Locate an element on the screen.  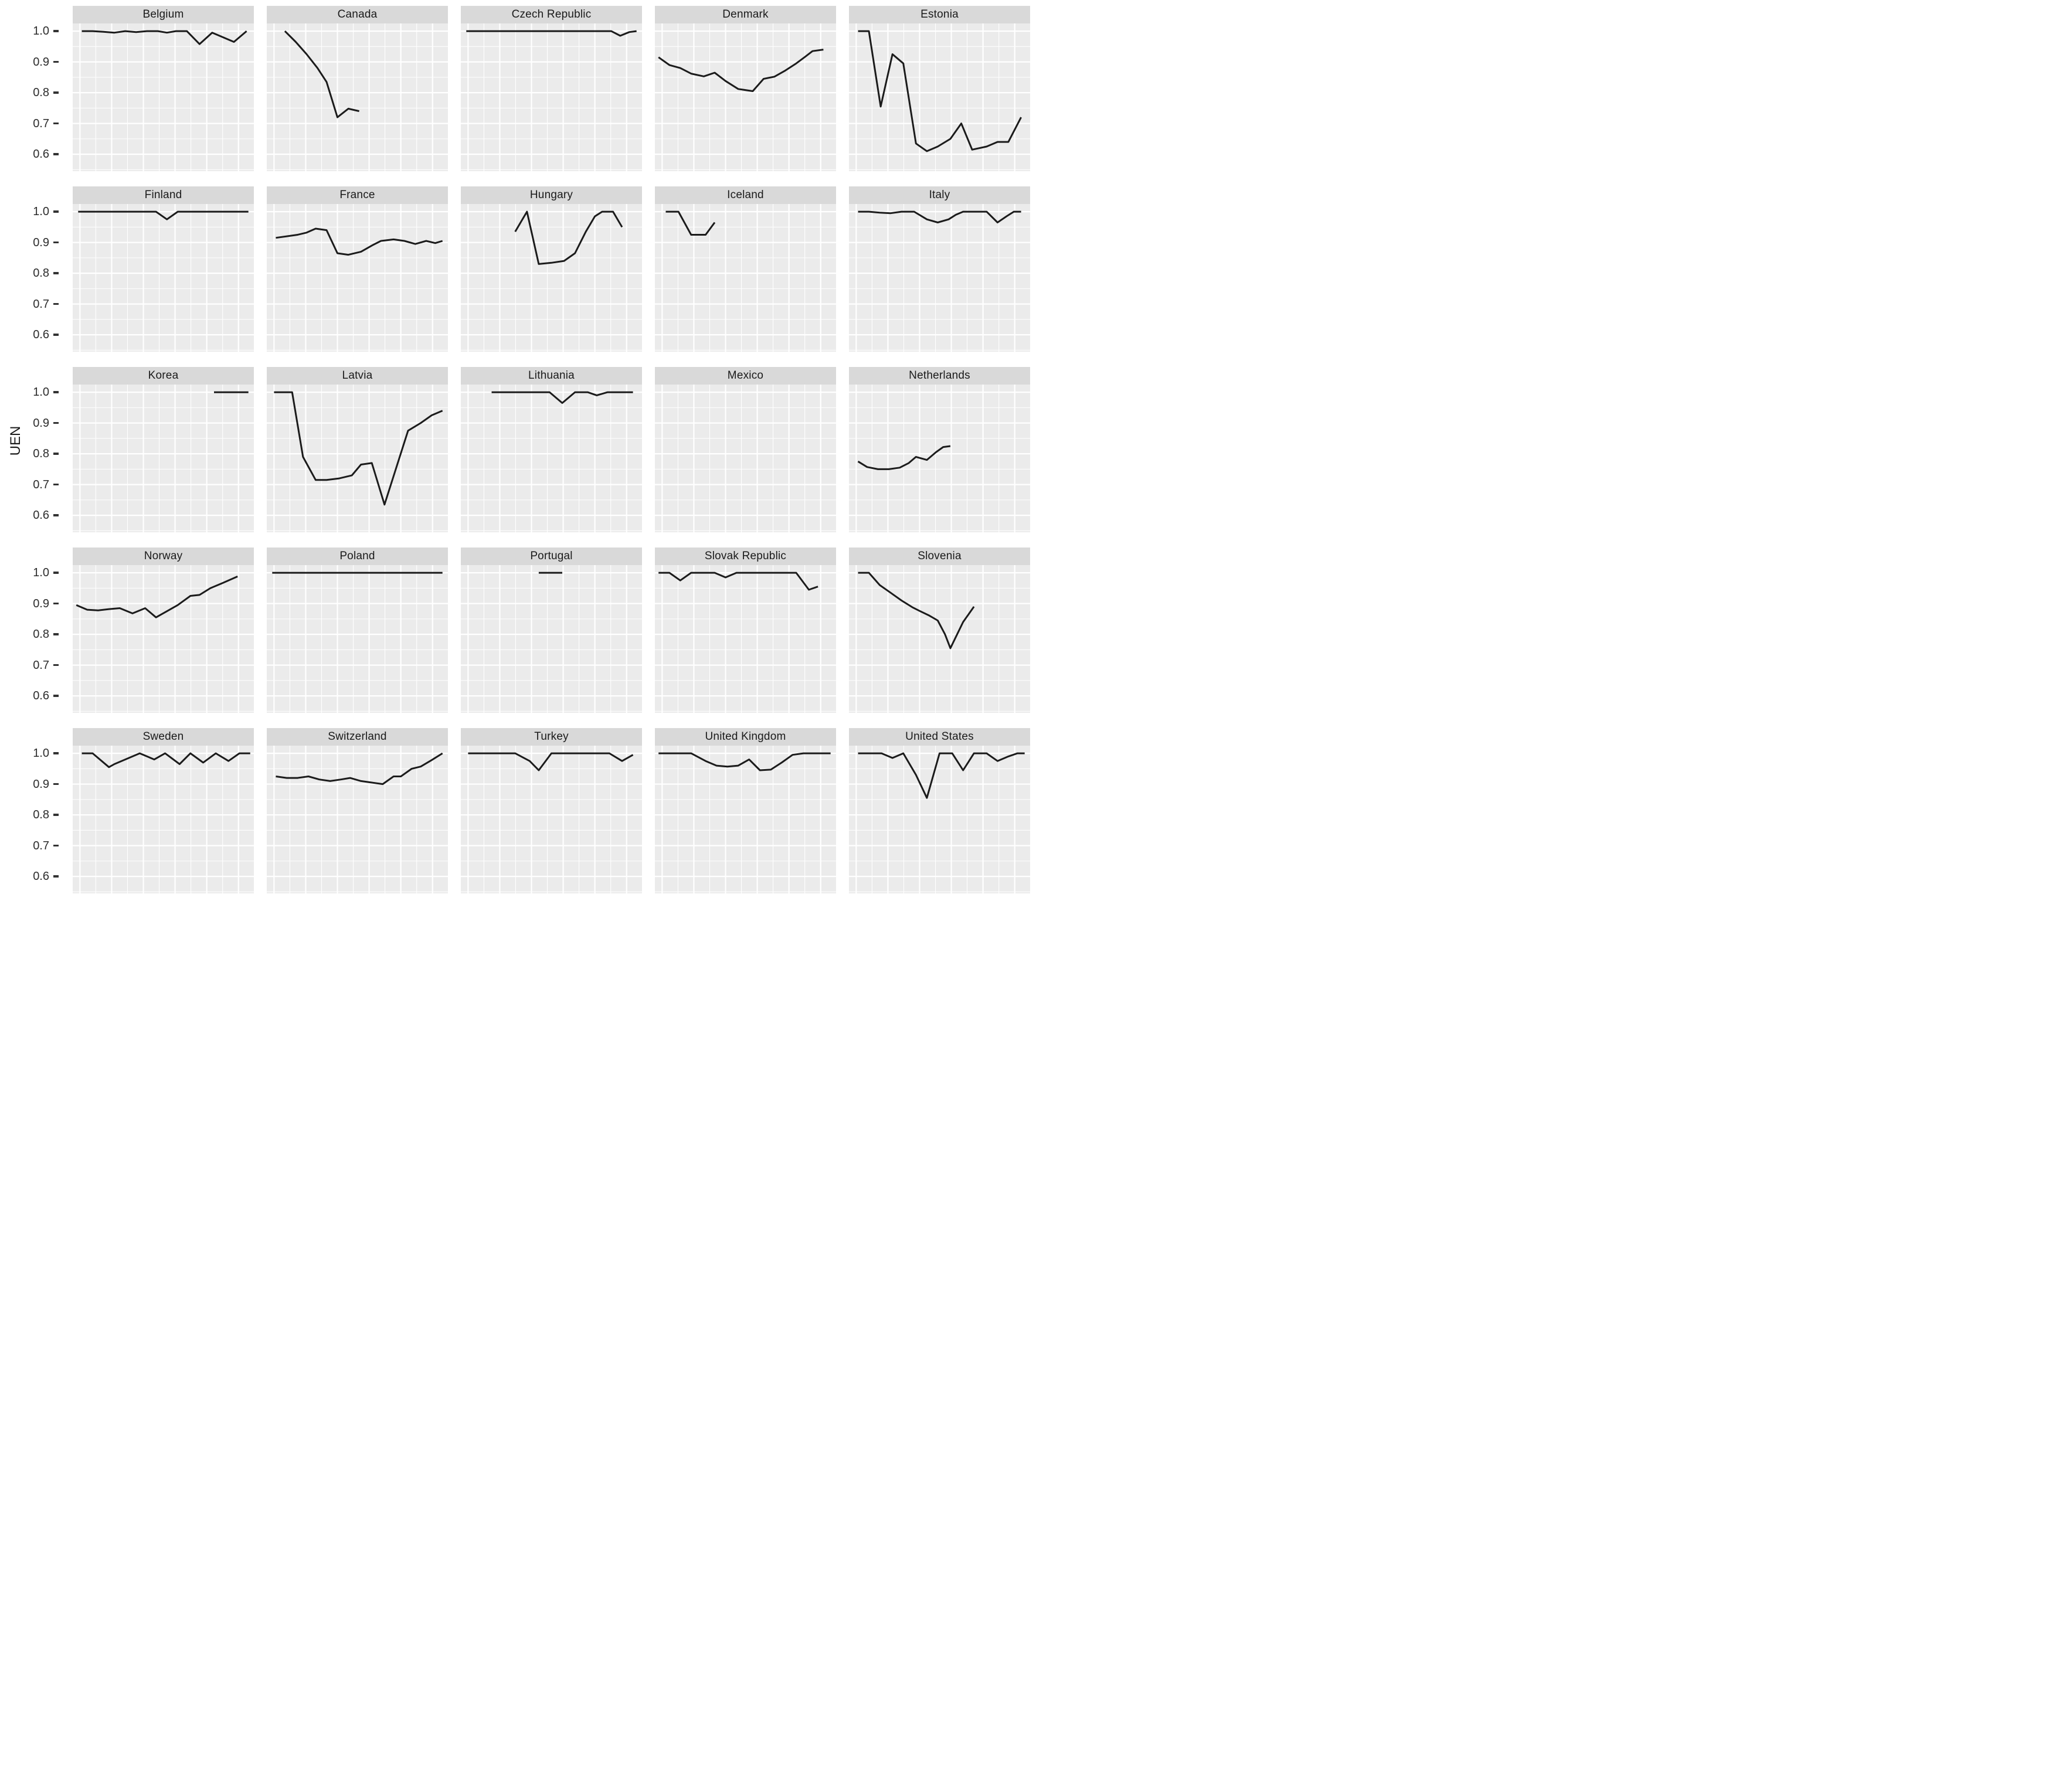
facet-panel: Mexico is located at coordinates (745, 449).